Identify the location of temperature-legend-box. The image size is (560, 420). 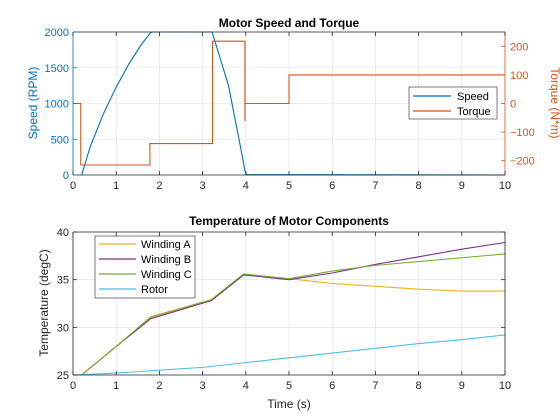
(145, 267).